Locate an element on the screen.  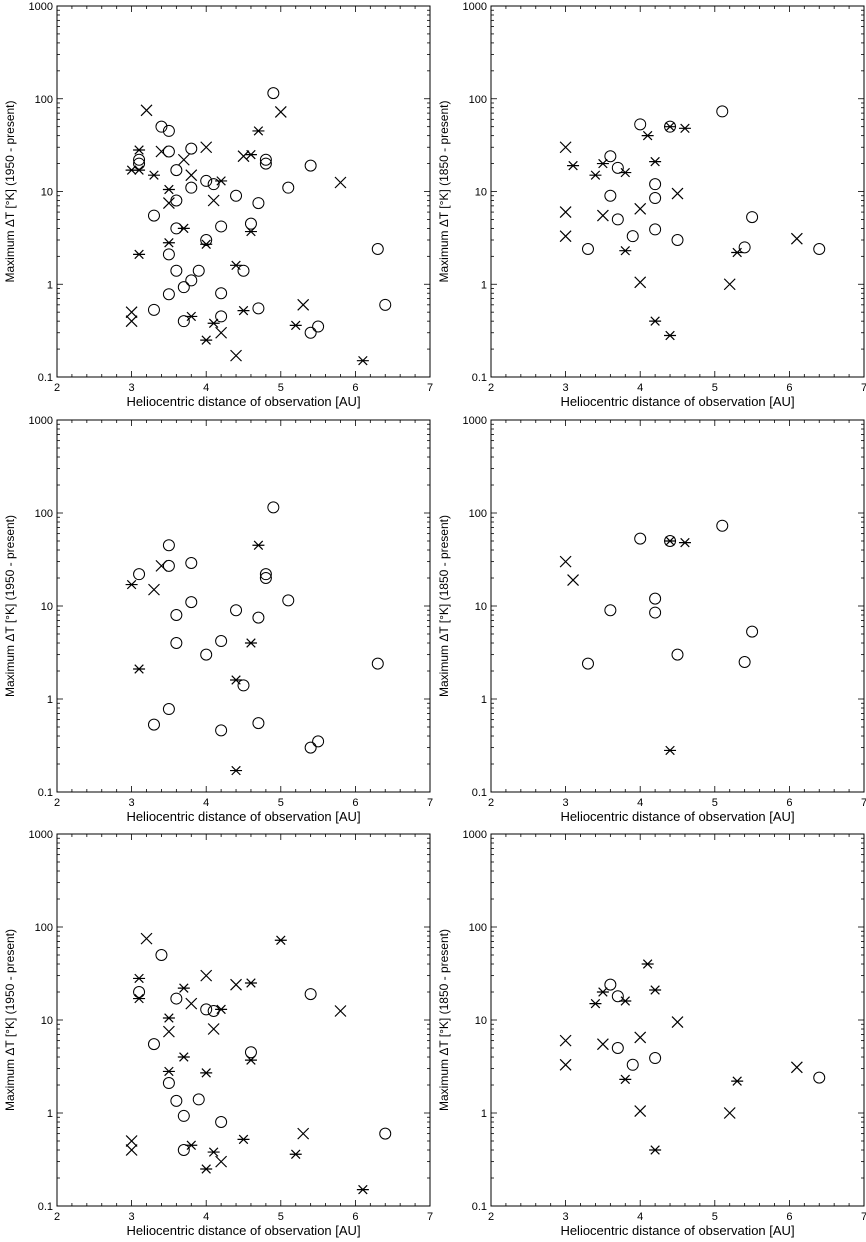
y-axis-label: Maximum ΔT [°K] (1850 - present) is located at coordinates (444, 606).